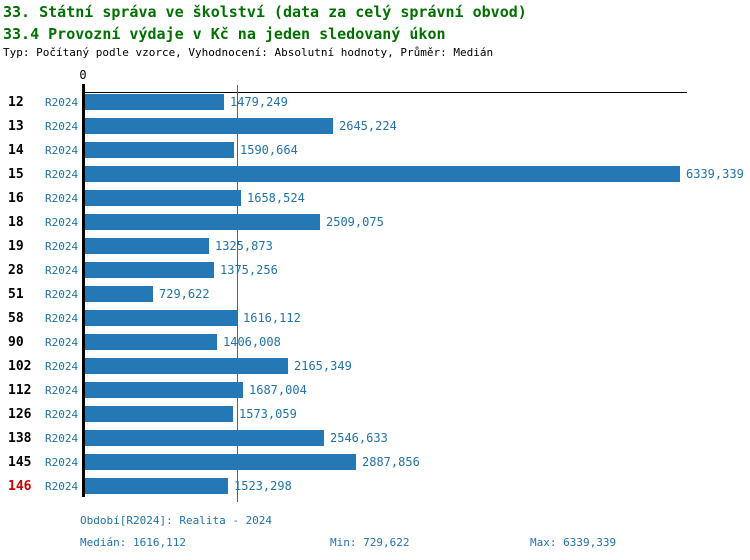  What do you see at coordinates (16, 294) in the screenshot?
I see `row-id-label: 51` at bounding box center [16, 294].